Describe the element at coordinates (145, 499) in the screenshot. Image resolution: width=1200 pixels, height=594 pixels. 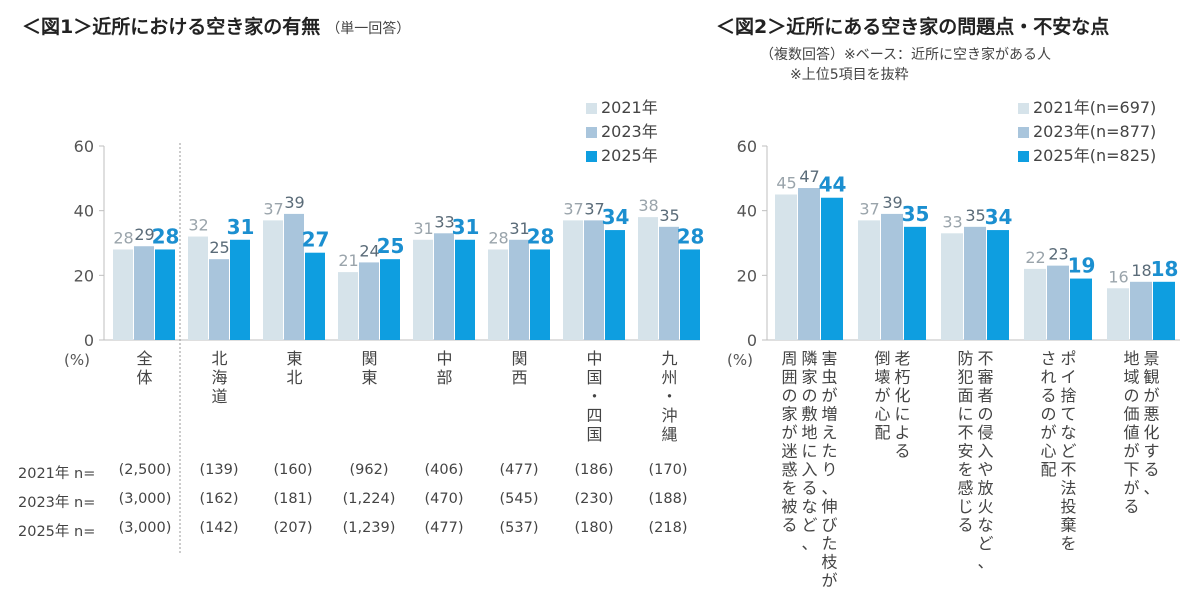
I see `n-cell: (3,000)` at that location.